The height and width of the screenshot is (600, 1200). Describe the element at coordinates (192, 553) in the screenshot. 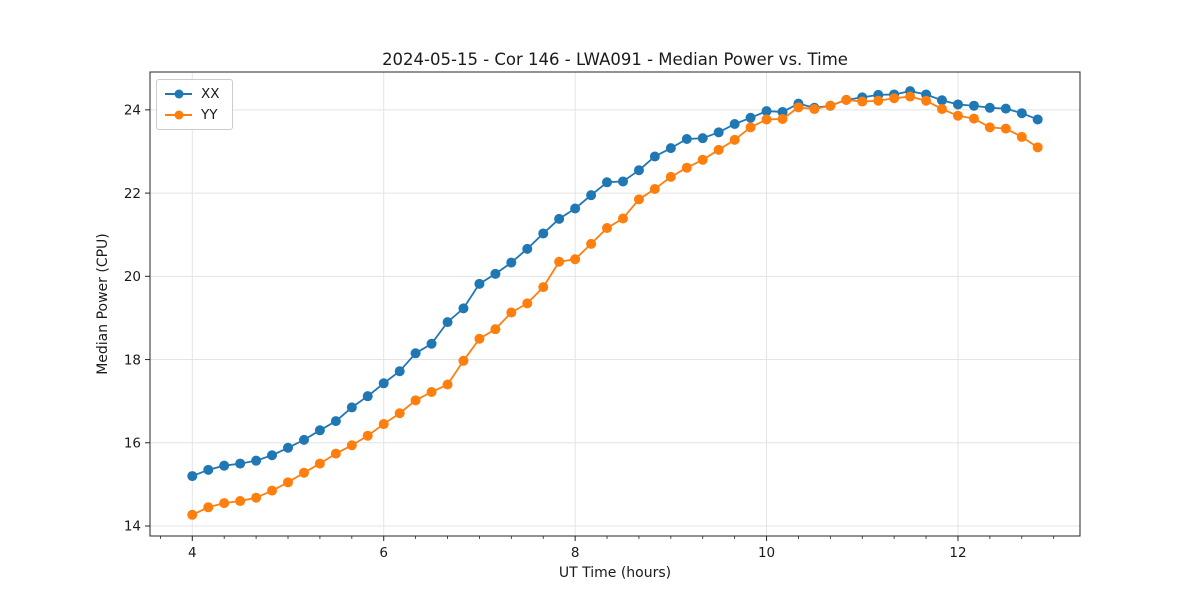

I see `x-tick-label: 4` at that location.